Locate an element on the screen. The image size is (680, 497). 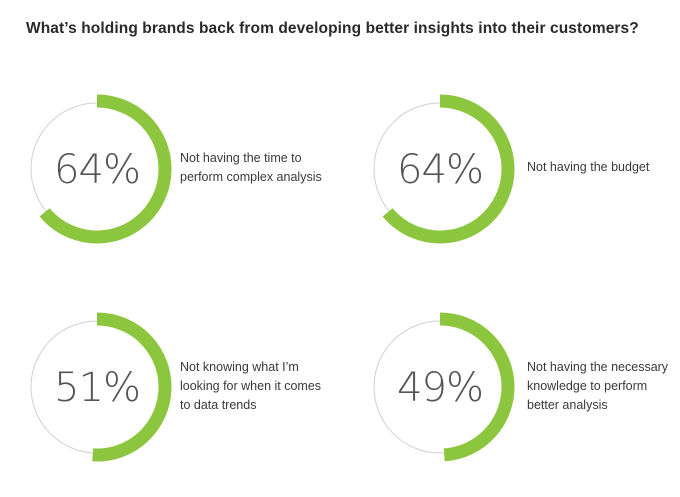
stat-item: 64% Not having the budget is located at coordinates (520, 169).